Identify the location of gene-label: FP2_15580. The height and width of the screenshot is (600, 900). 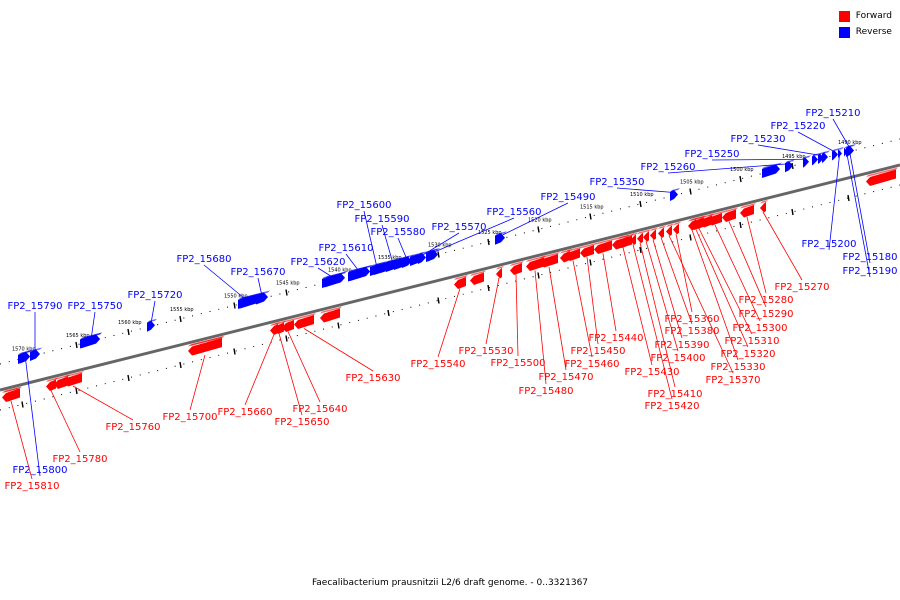
(398, 243).